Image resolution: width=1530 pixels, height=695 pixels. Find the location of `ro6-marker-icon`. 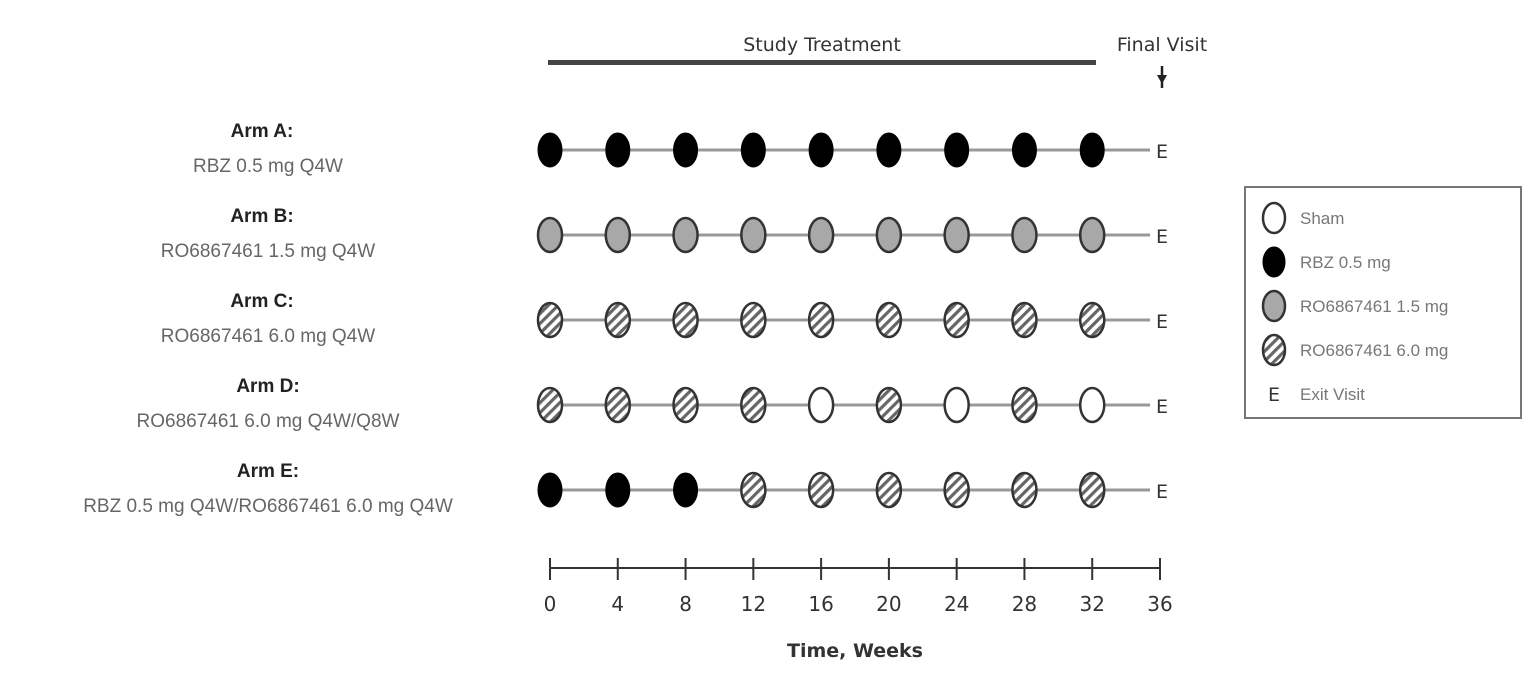

ro6-marker-icon is located at coordinates (1274, 350).